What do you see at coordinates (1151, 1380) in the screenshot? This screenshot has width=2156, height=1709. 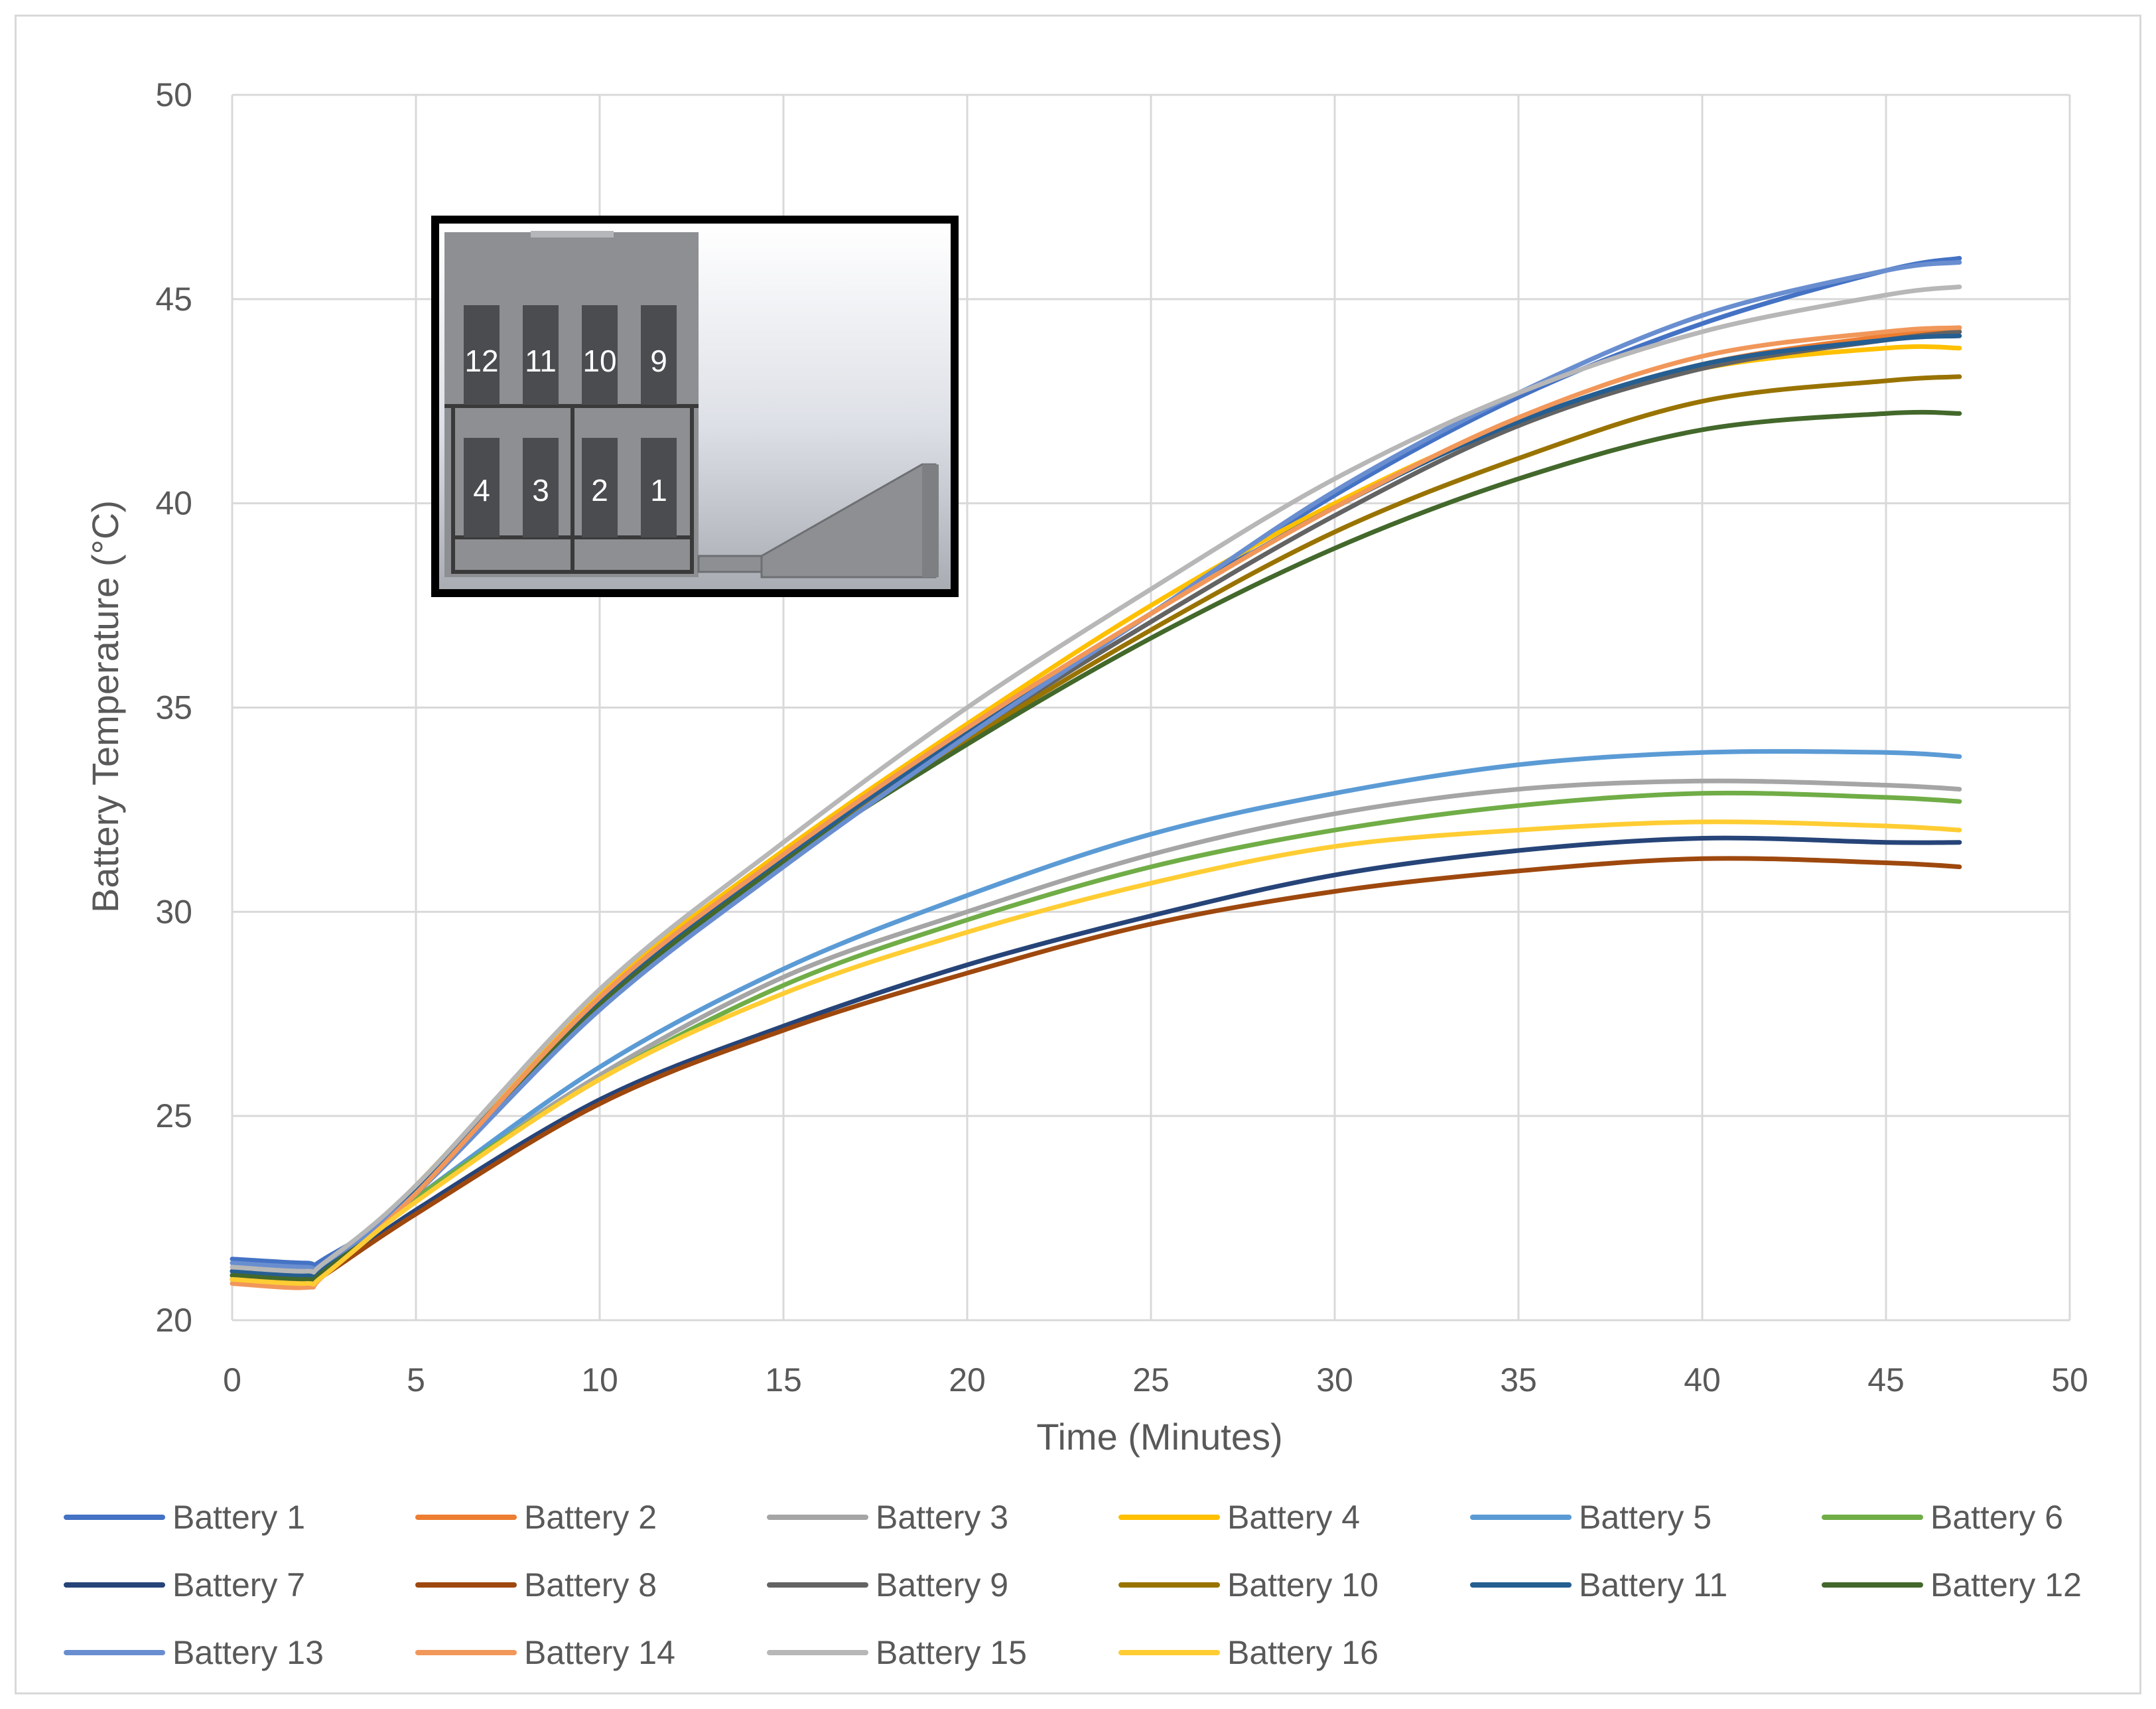 I see `x-tick-label: 25` at bounding box center [1151, 1380].